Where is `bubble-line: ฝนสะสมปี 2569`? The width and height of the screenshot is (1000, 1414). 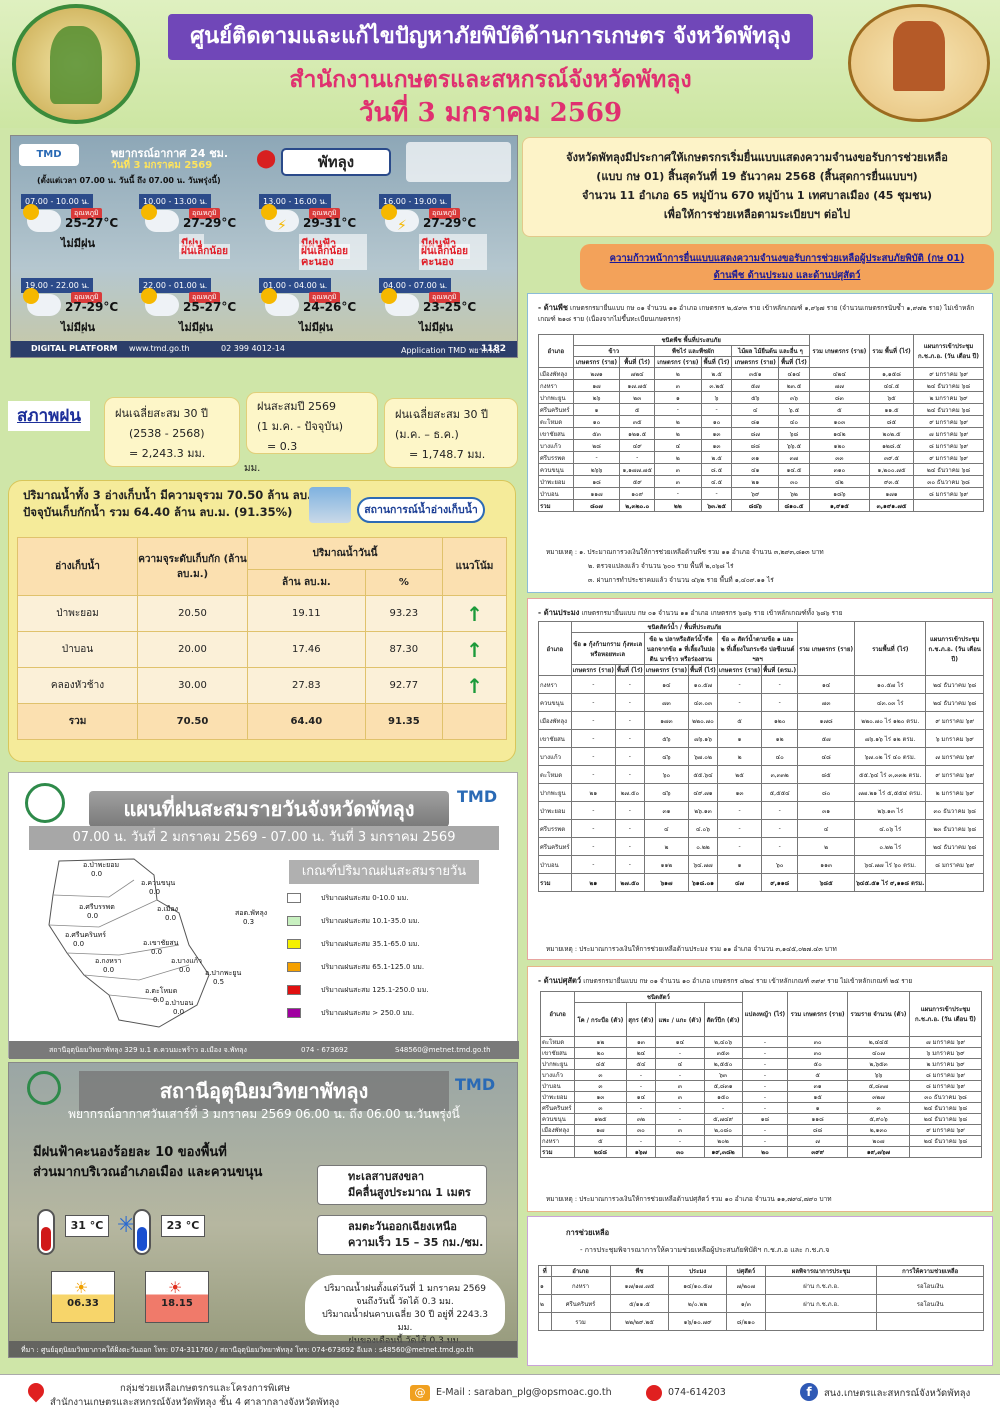 bubble-line: ฝนสะสมปี 2569 is located at coordinates (297, 406).